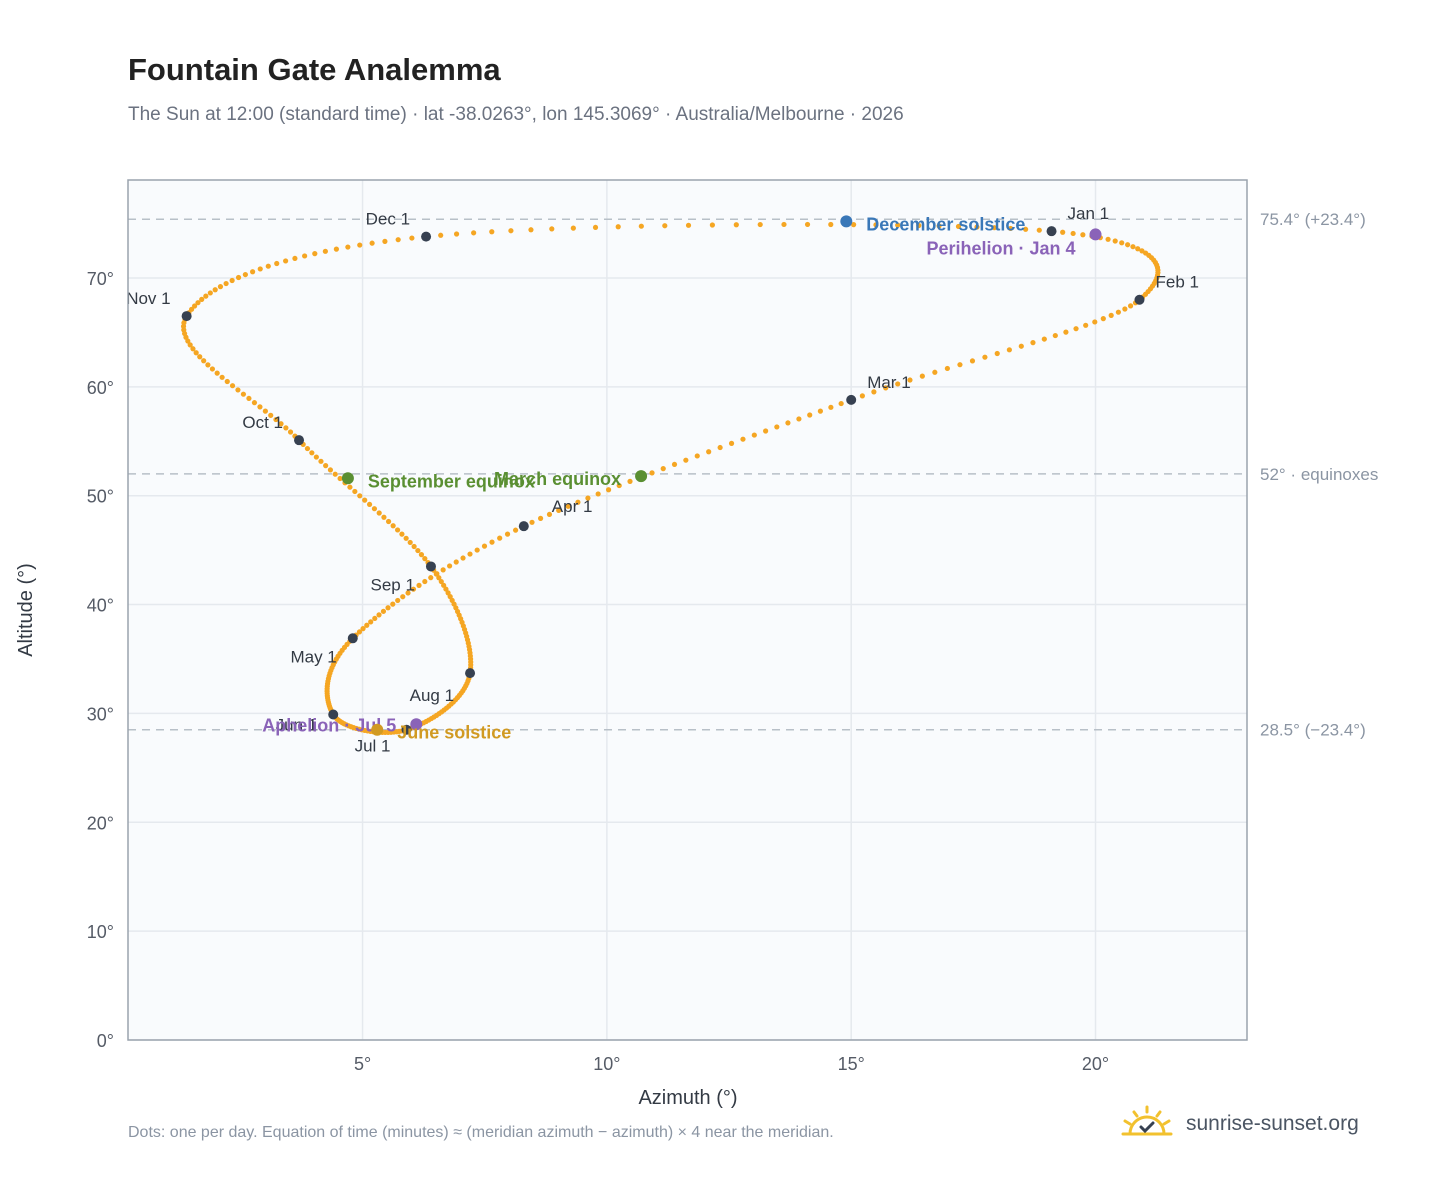 The height and width of the screenshot is (1188, 1448). What do you see at coordinates (1239, 1124) in the screenshot?
I see `brand: sunrise-sunset.org` at bounding box center [1239, 1124].